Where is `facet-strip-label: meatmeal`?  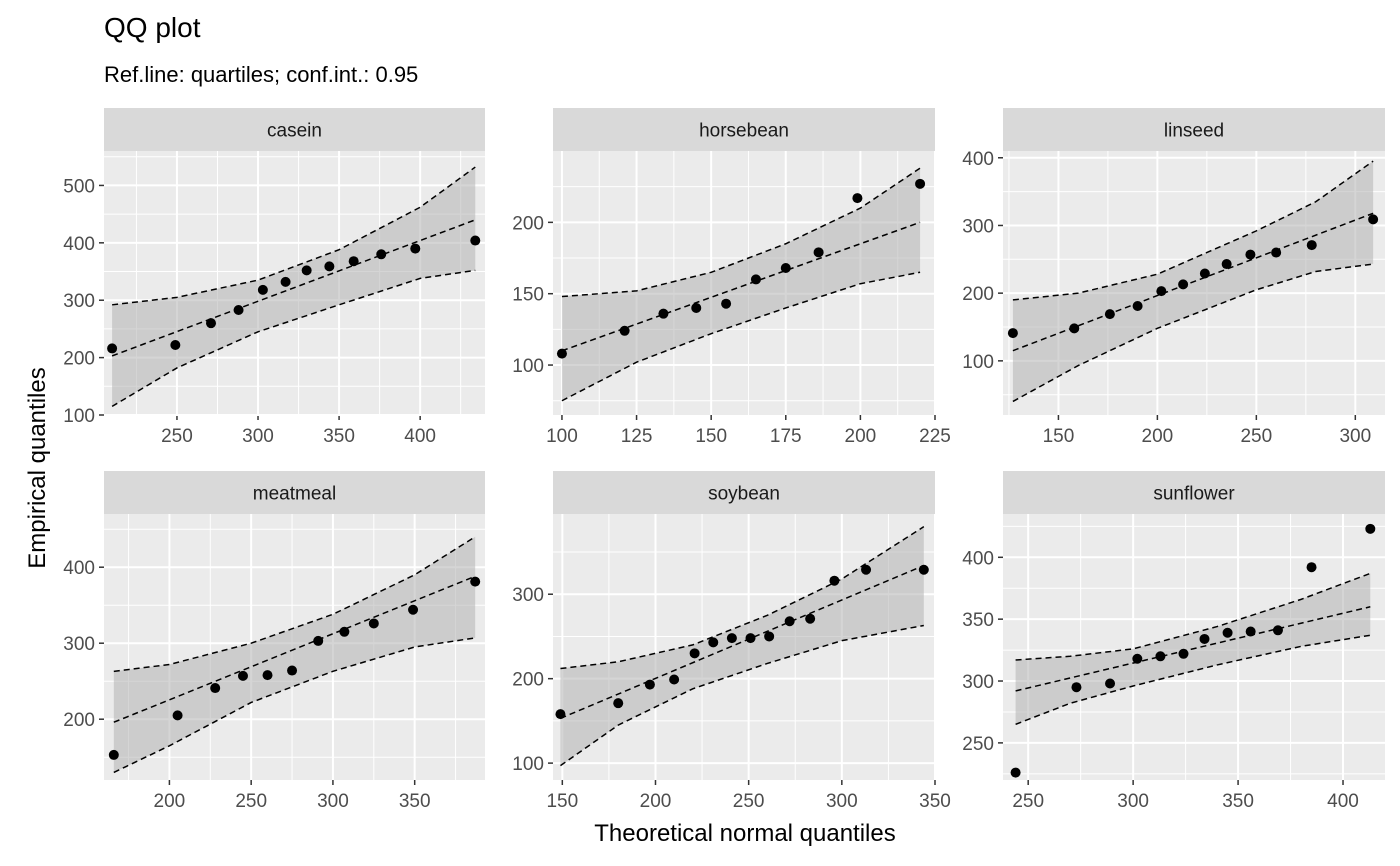 facet-strip-label: meatmeal is located at coordinates (294, 494).